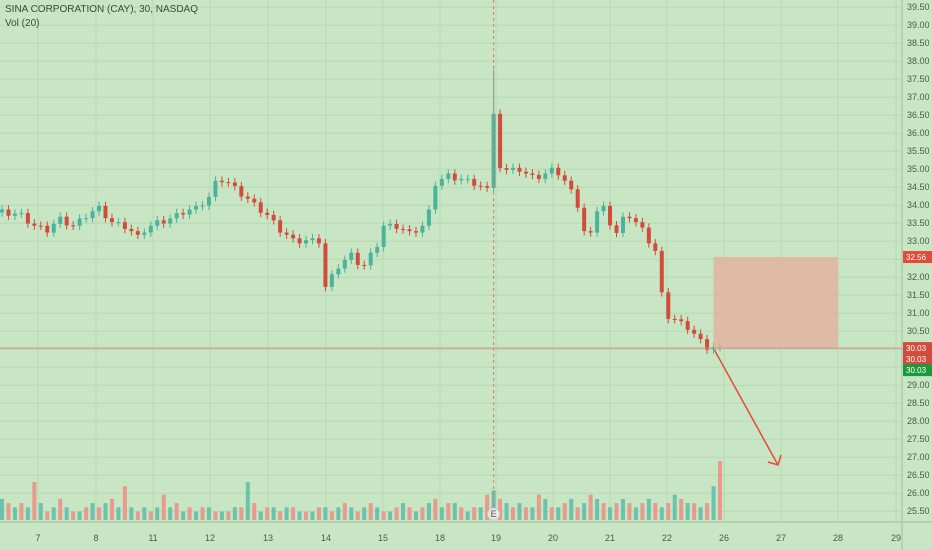 This screenshot has height=550, width=932. I want to click on time-axis: 7 8 11 12 13 14 15 18 19 20 21 22 26 27 28 29, so click(466, 532).